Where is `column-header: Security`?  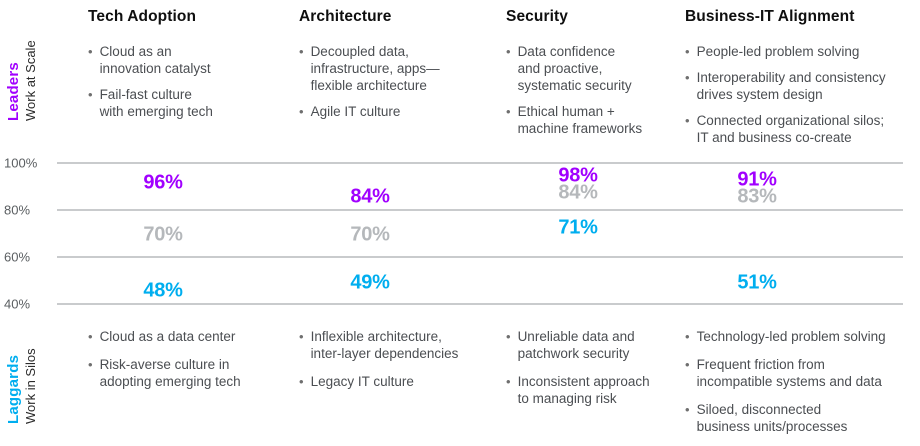 column-header: Security is located at coordinates (537, 16).